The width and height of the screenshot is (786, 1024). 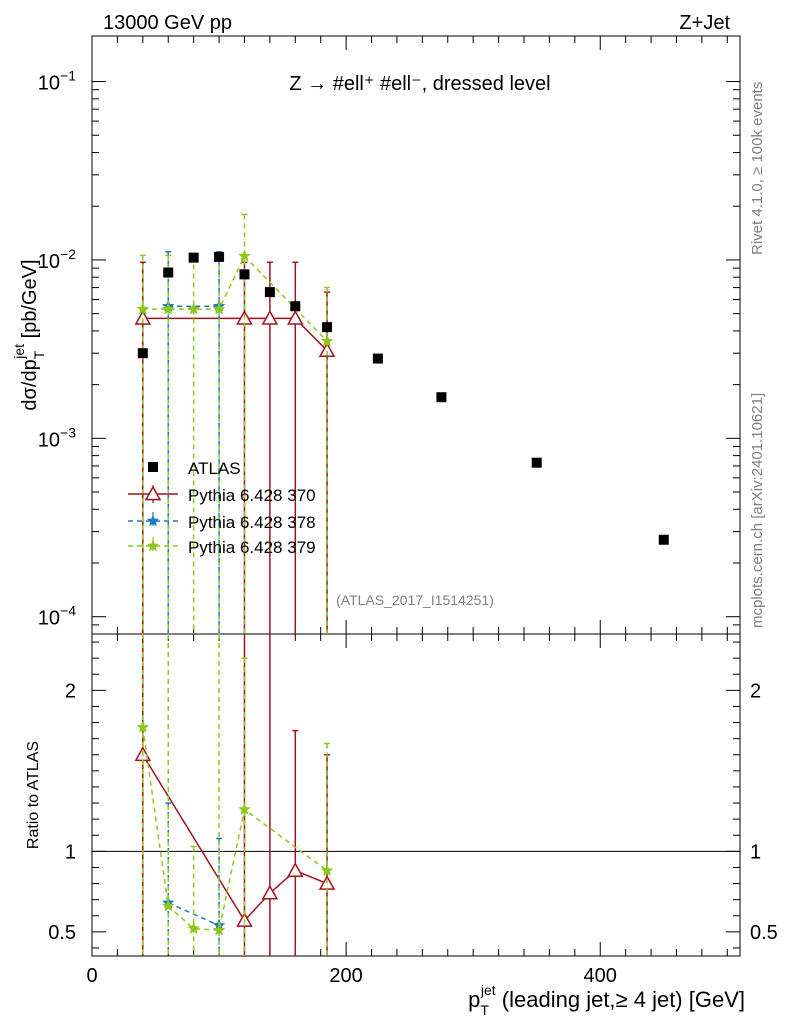 I want to click on ratio-tick-label: 2, so click(x=70, y=691).